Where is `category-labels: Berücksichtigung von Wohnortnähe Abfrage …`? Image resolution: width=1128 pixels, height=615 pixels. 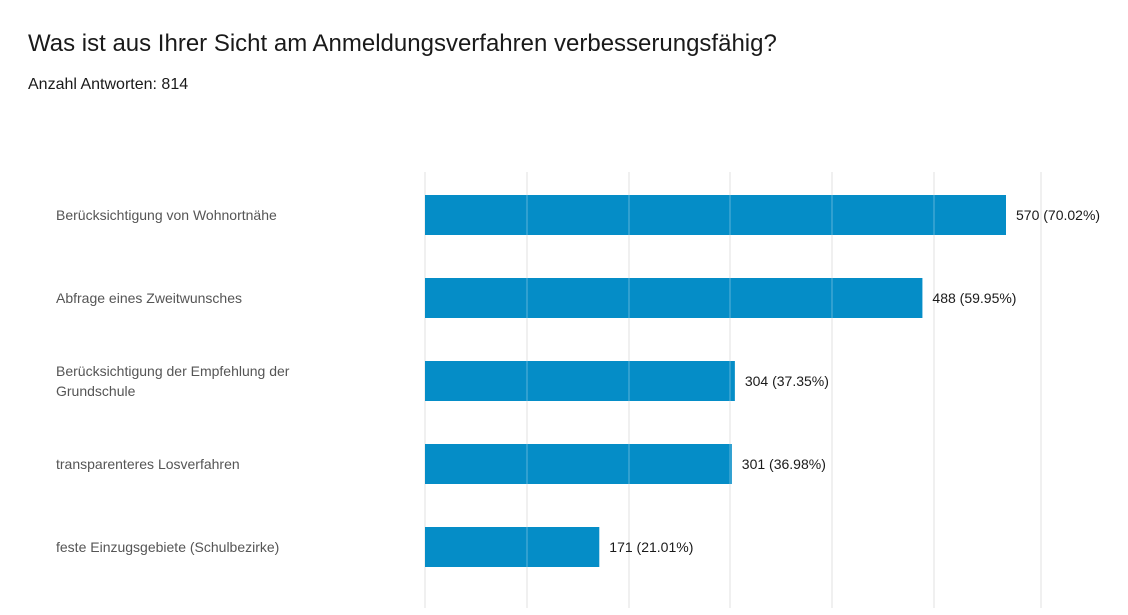 category-labels: Berücksichtigung von Wohnortnähe Abfrage … is located at coordinates (173, 381).